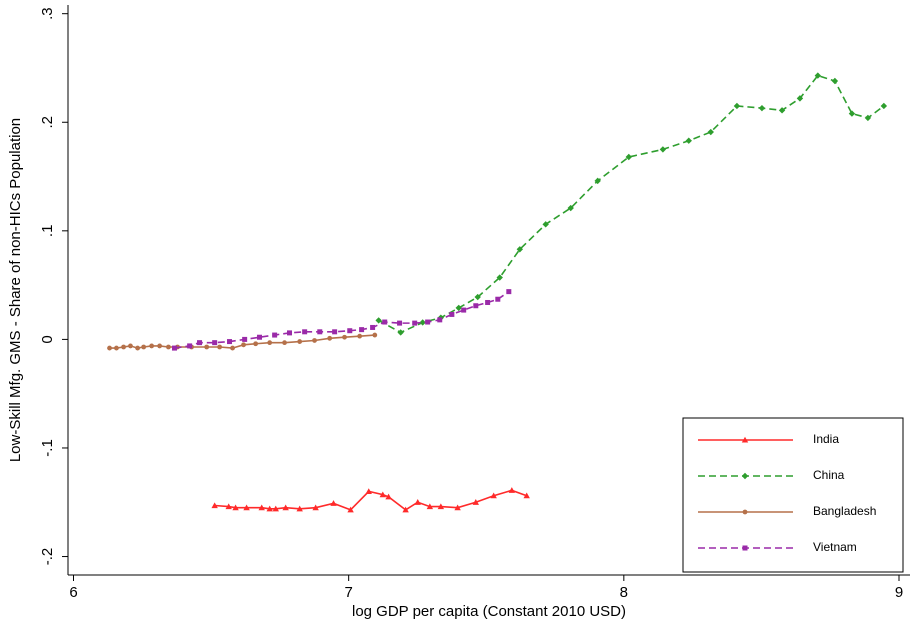 The width and height of the screenshot is (913, 631). Describe the element at coordinates (47, 231) in the screenshot. I see `y-tick-label: .1` at that location.